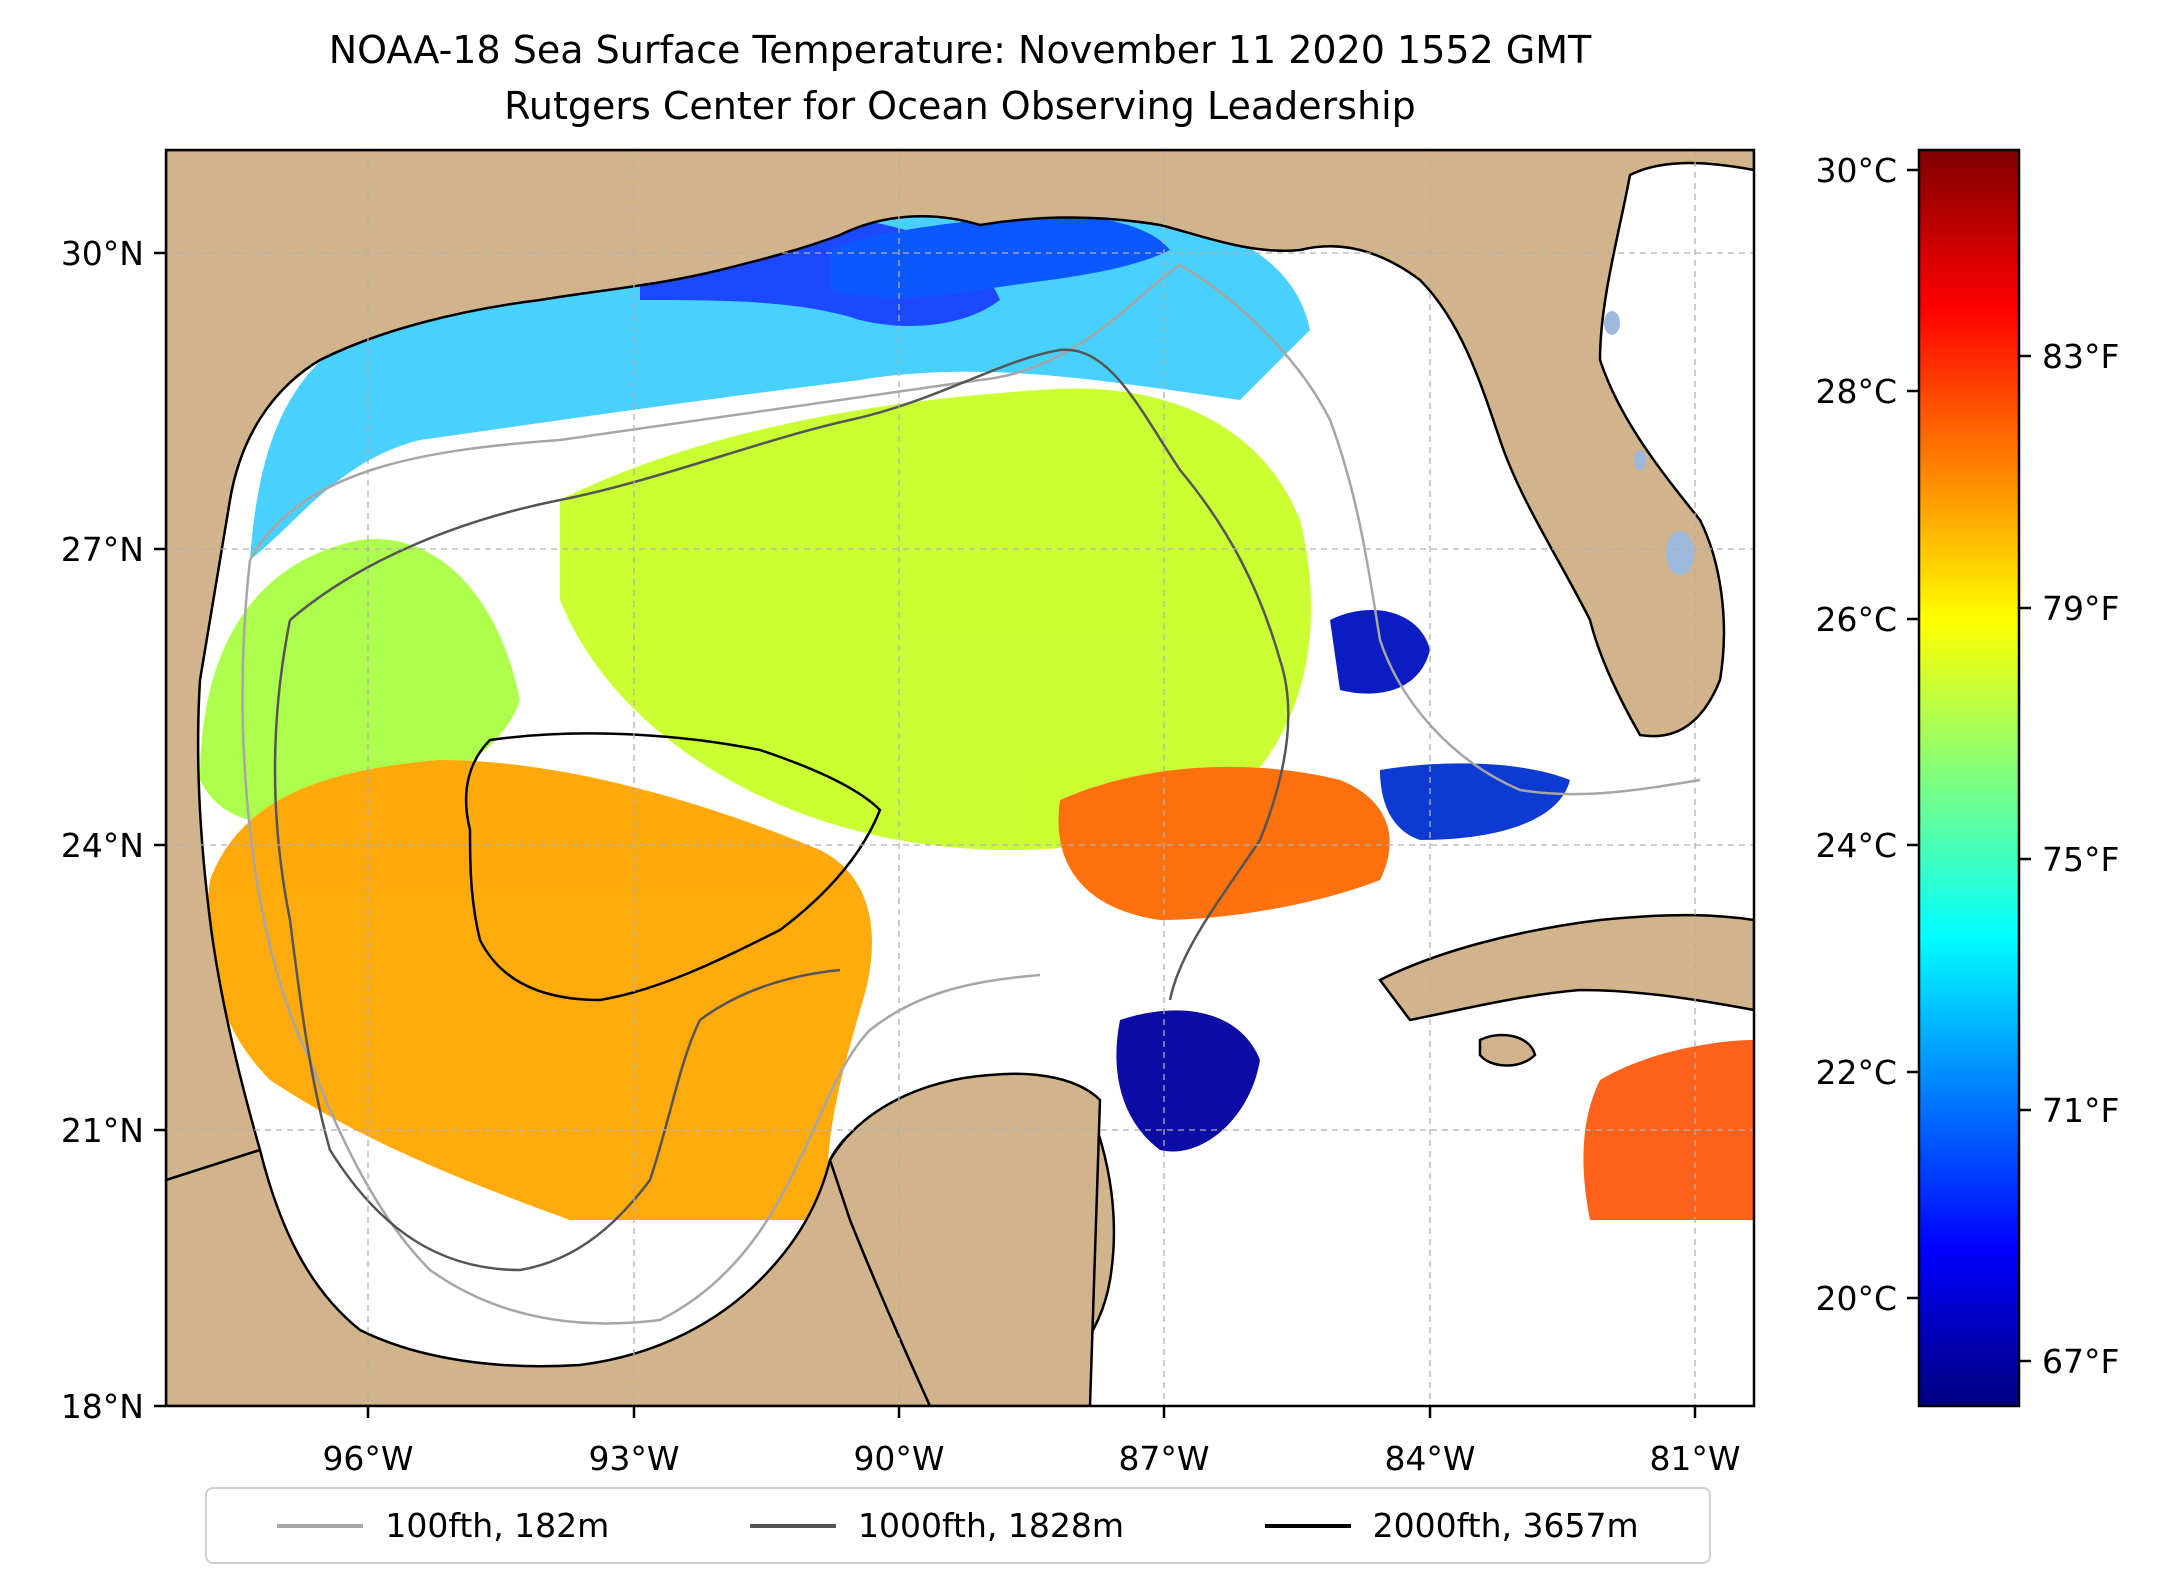 The height and width of the screenshot is (1582, 2160). What do you see at coordinates (1856, 1298) in the screenshot?
I see `celsius-tick-label: 20°C` at bounding box center [1856, 1298].